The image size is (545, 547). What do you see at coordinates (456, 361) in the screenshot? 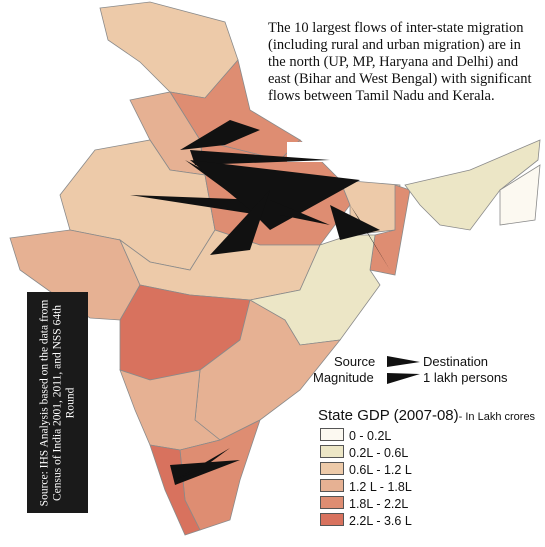
I see `flow-destination-label: Destination` at bounding box center [456, 361].